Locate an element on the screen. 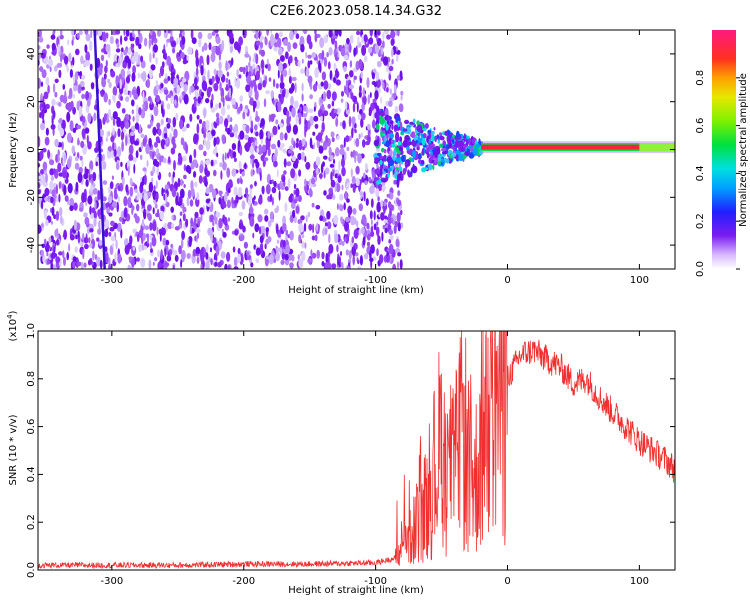  snr-y-tick-label: 0.4 is located at coordinates (31, 474).